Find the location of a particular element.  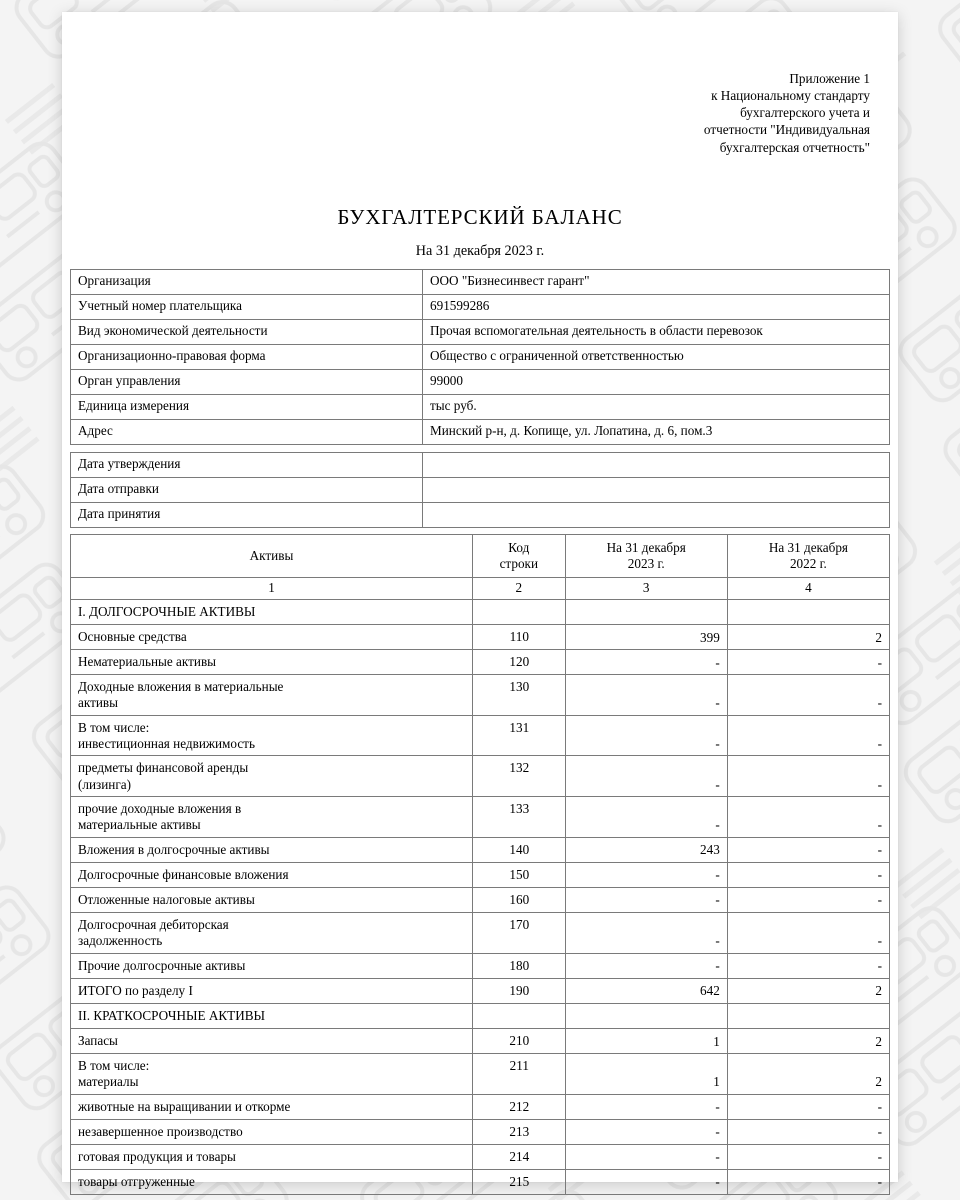

date-label: Дата отправки is located at coordinates (246, 490).